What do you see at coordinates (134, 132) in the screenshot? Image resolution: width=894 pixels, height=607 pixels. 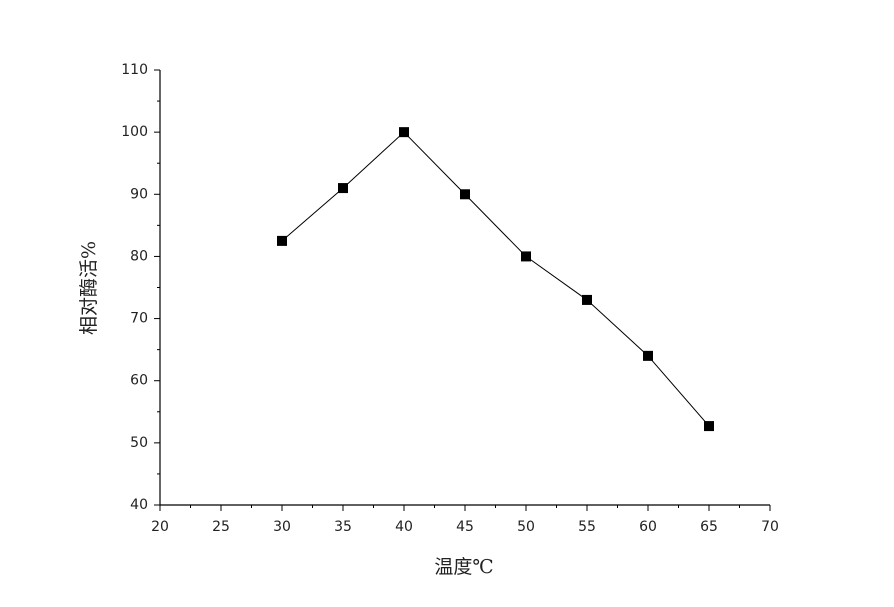 I see `y-tick-label: 100` at bounding box center [134, 132].